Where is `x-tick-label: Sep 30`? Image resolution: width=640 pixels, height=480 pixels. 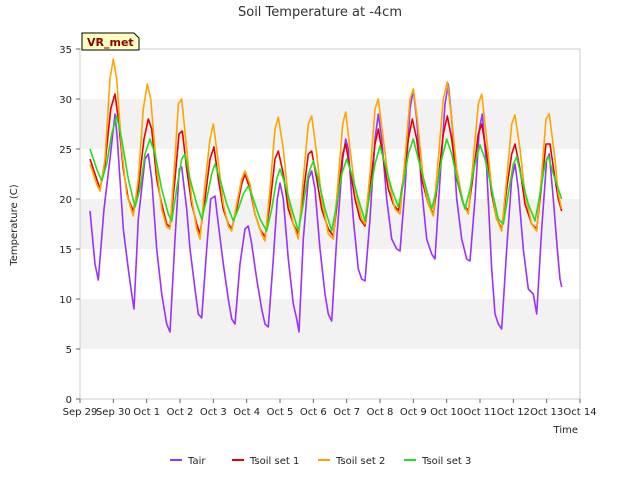 x-tick-label: Sep 30 is located at coordinates (113, 412).